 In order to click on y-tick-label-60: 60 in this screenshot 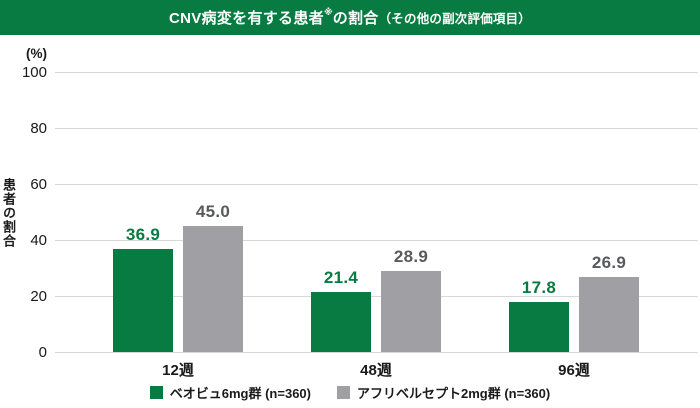, I will do `click(38, 184)`.